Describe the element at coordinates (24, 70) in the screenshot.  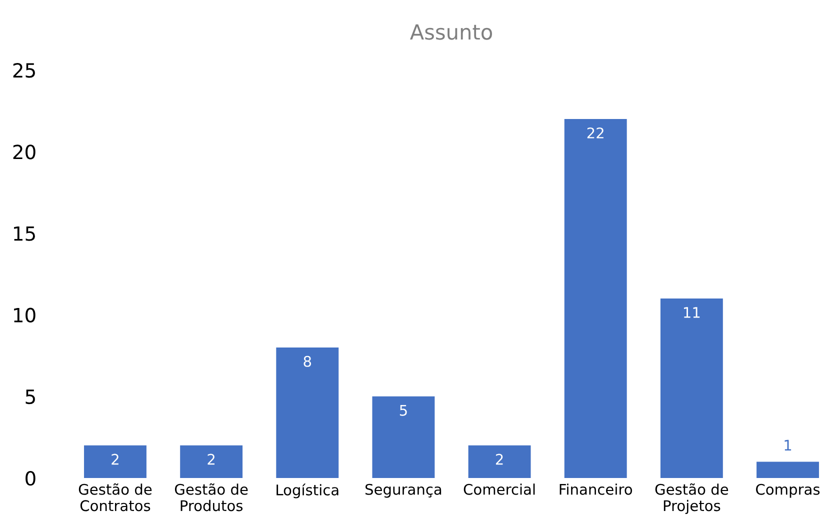
I see `y-tick-label: 25` at that location.